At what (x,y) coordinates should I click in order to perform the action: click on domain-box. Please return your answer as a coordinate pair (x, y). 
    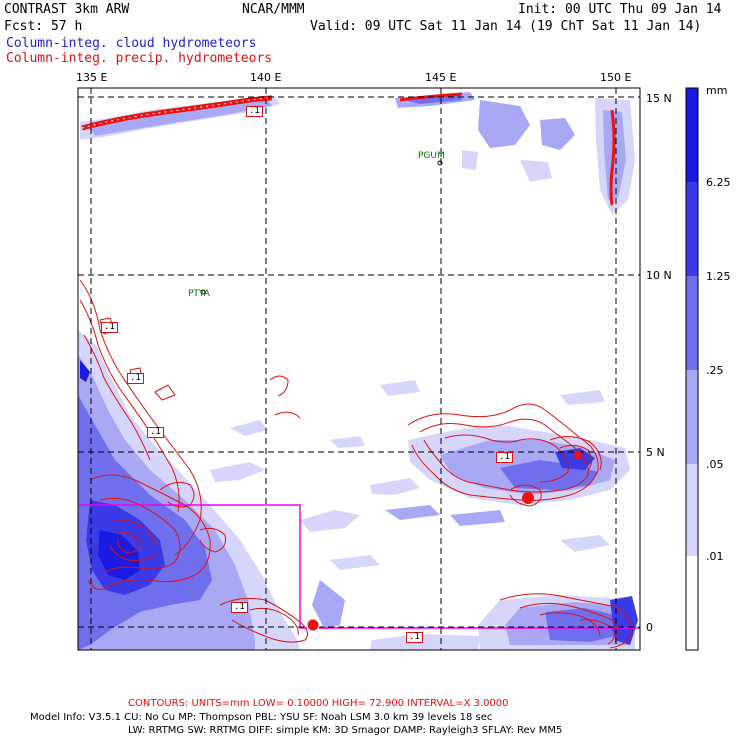
    Looking at the image, I should click on (359, 566).